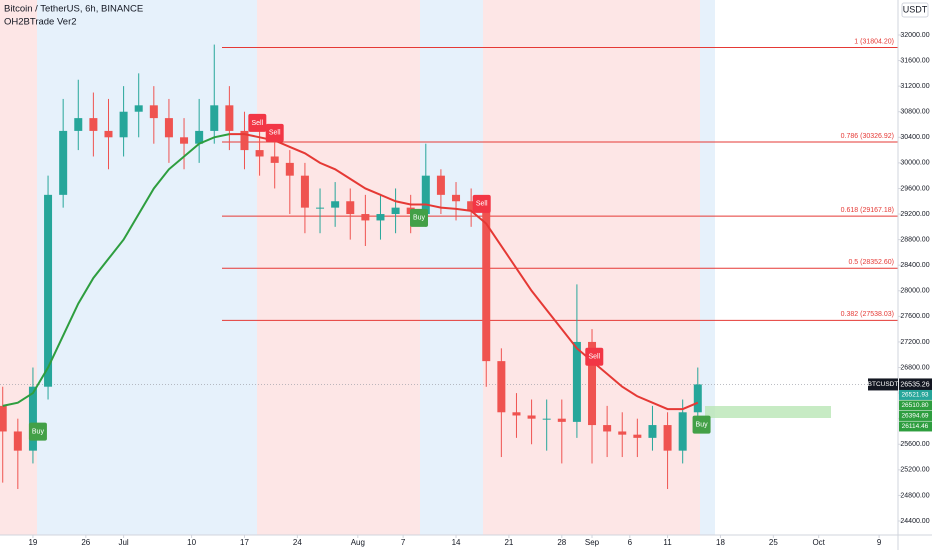  I want to click on target-zone, so click(768, 412).